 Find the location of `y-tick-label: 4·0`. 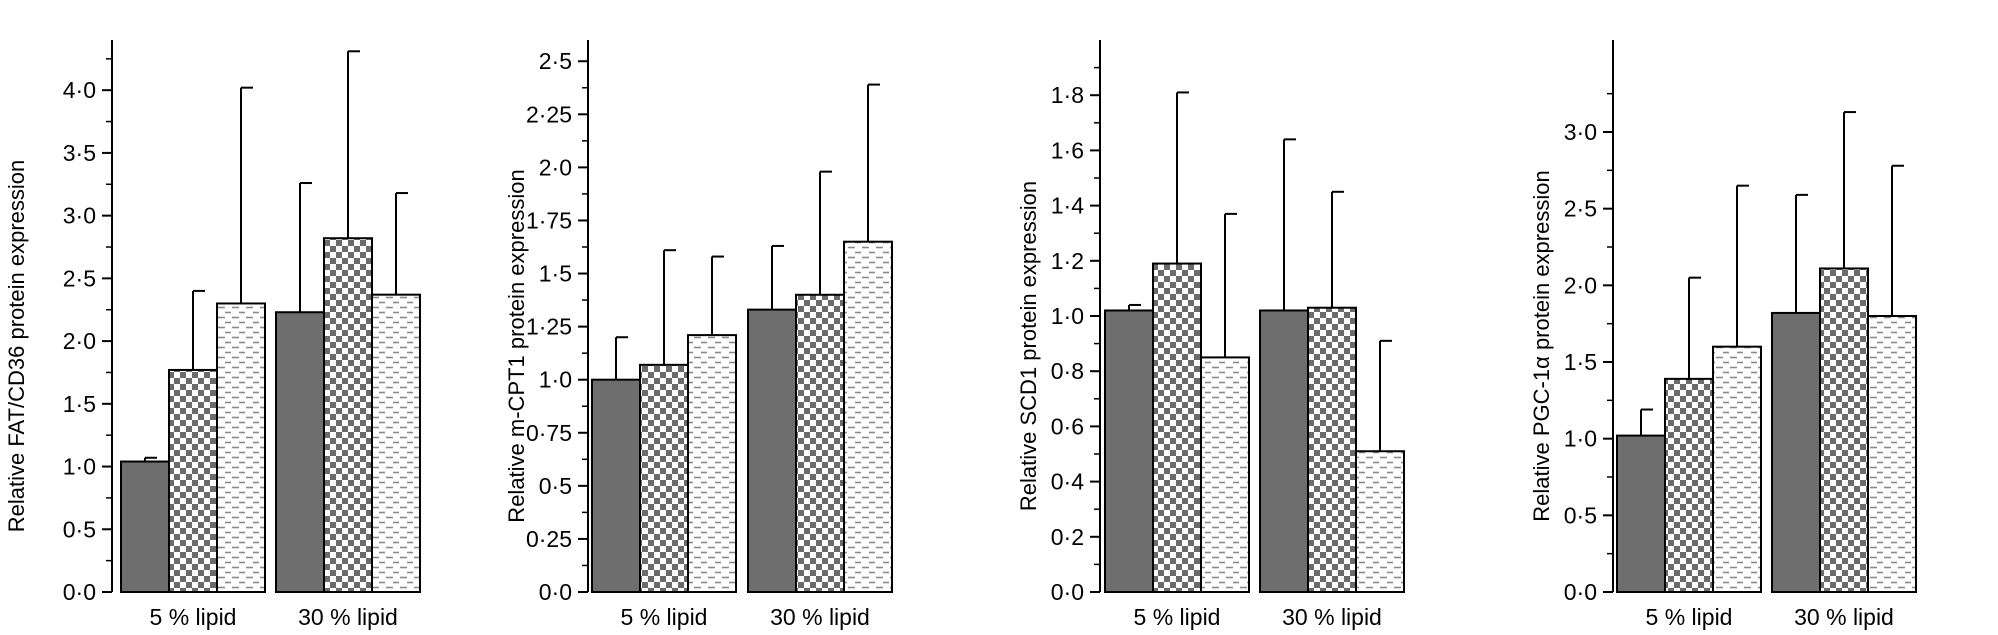

y-tick-label: 4·0 is located at coordinates (79, 90).